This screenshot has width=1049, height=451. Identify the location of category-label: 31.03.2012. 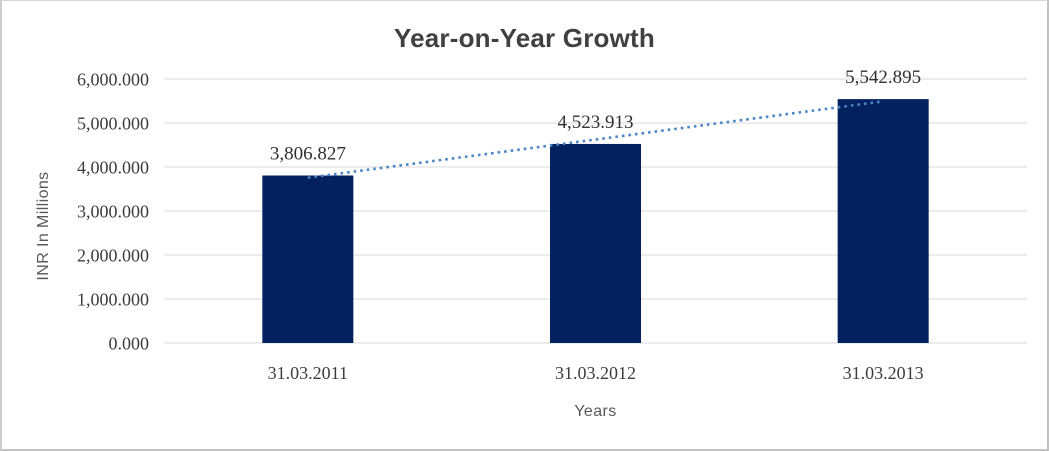
(595, 373).